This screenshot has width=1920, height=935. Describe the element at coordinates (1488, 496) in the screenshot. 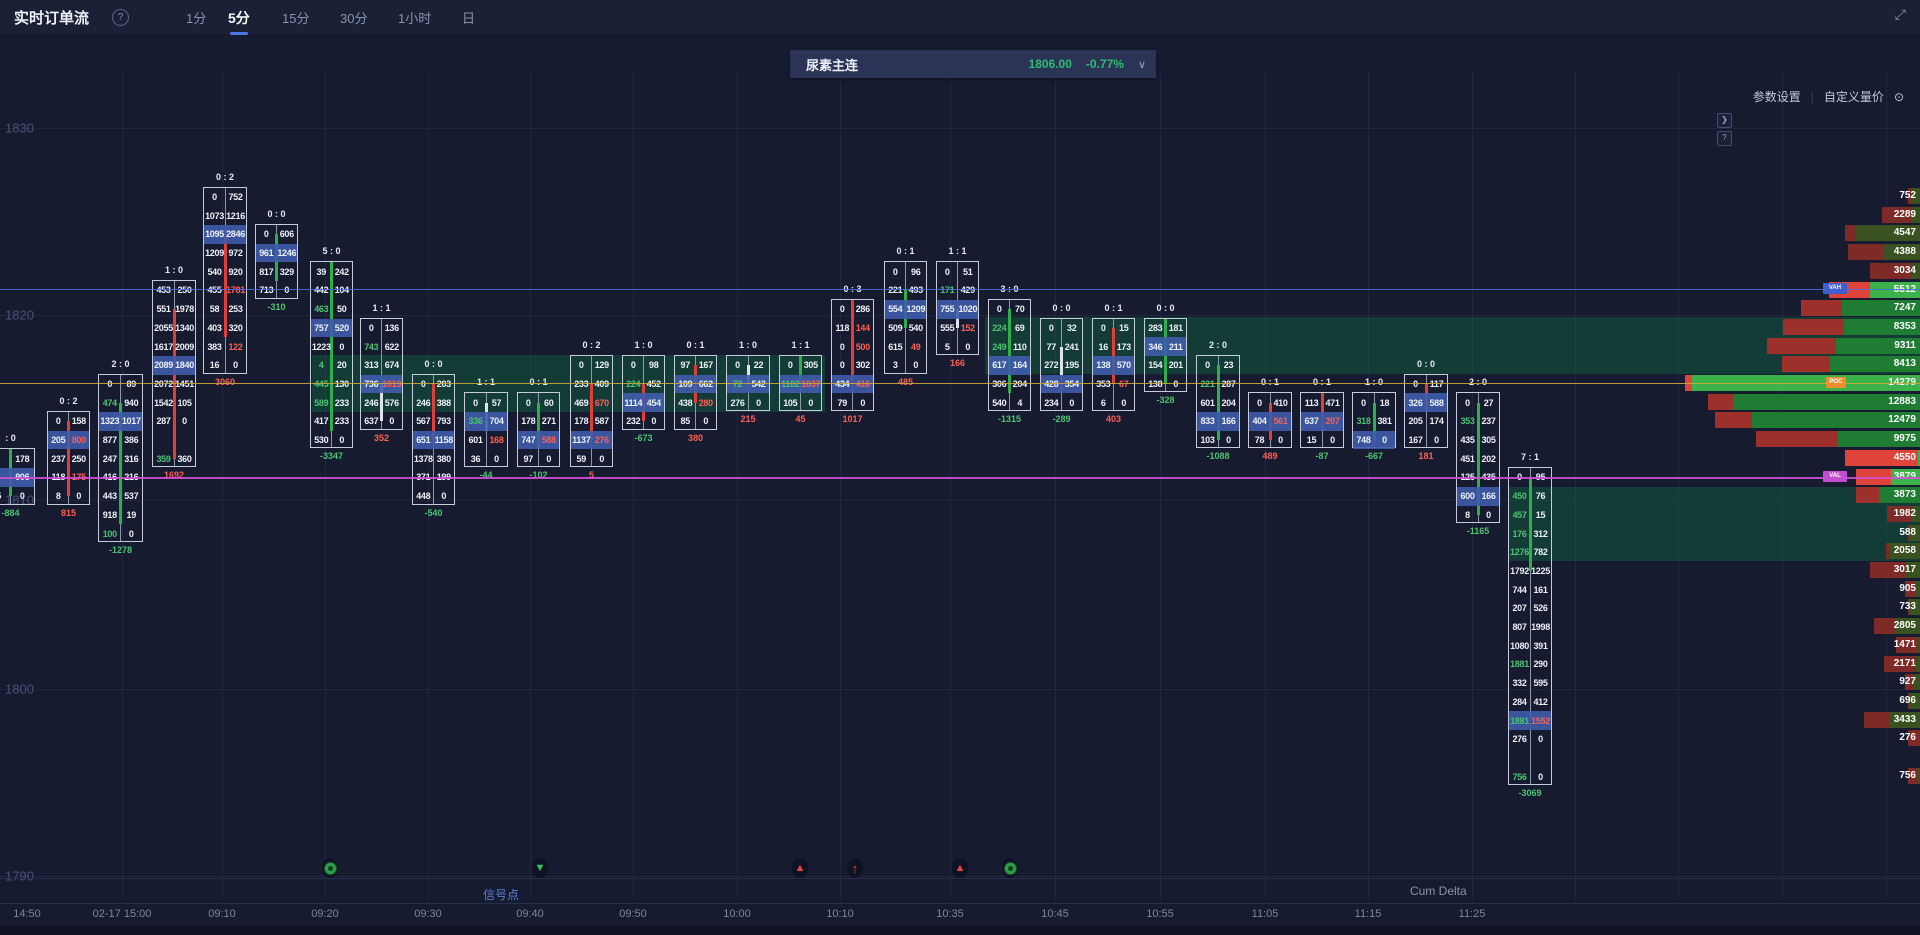

I see `ask-cell: 166` at that location.